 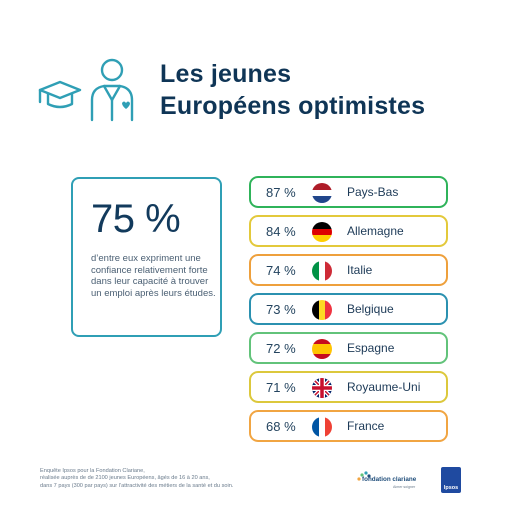 I want to click on stat-value: 75 %, so click(x=136, y=219).